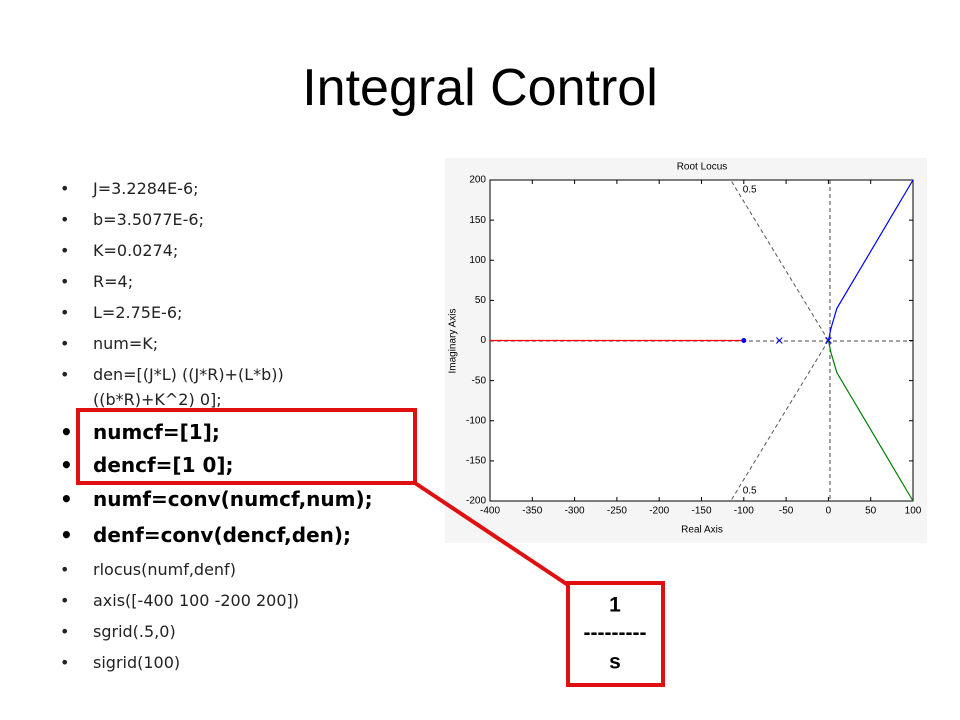 The image size is (960, 720). What do you see at coordinates (156, 432) in the screenshot?
I see `bullet-text: numcf=[1];` at bounding box center [156, 432].